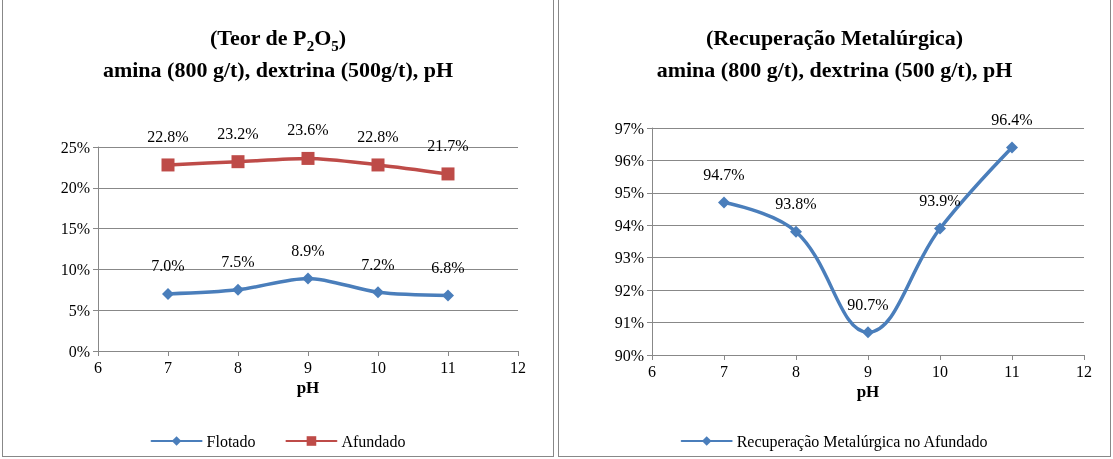  I want to click on data-label: 96.4%, so click(1012, 119).